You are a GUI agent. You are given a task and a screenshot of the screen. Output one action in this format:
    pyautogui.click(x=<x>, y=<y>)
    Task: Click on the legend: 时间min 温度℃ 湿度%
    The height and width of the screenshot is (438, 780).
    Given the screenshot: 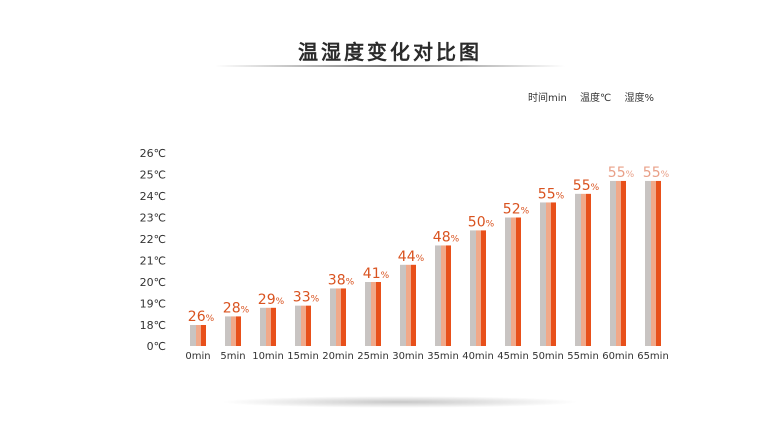 What is the action you would take?
    pyautogui.click(x=596, y=96)
    